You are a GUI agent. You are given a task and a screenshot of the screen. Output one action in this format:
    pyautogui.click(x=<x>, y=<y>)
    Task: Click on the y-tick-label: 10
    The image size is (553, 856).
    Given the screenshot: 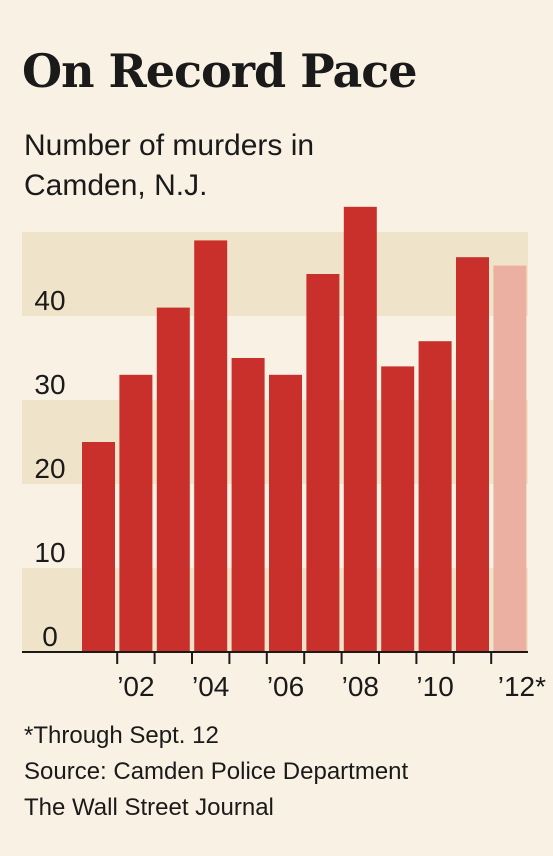 What is the action you would take?
    pyautogui.click(x=49, y=552)
    